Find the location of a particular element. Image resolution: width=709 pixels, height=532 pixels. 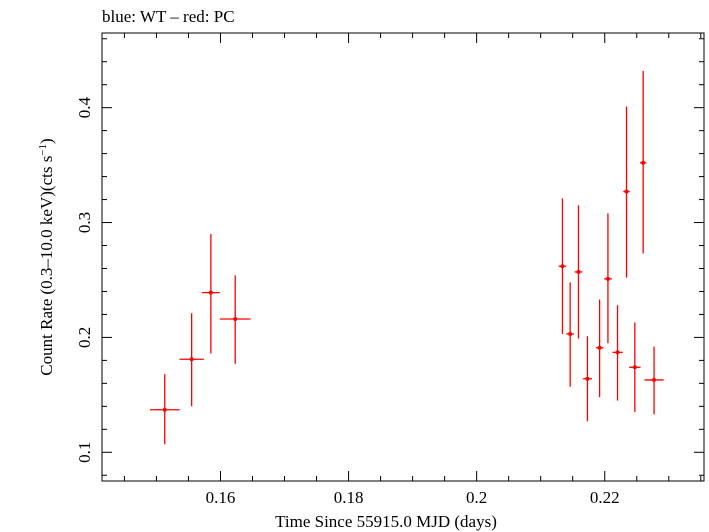

y-axis-label-superscript: −1 is located at coordinates (43, 150).